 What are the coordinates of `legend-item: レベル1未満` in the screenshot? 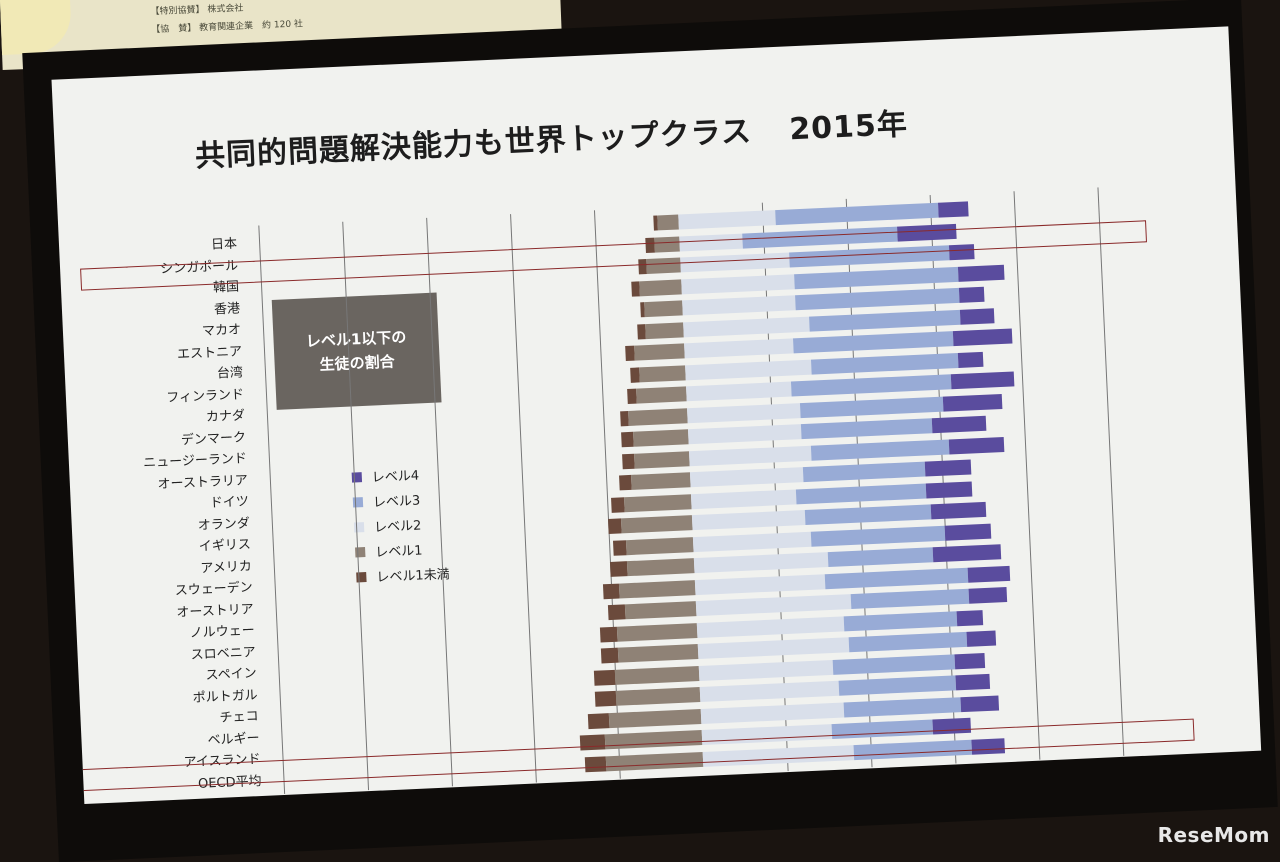 It's located at (403, 574).